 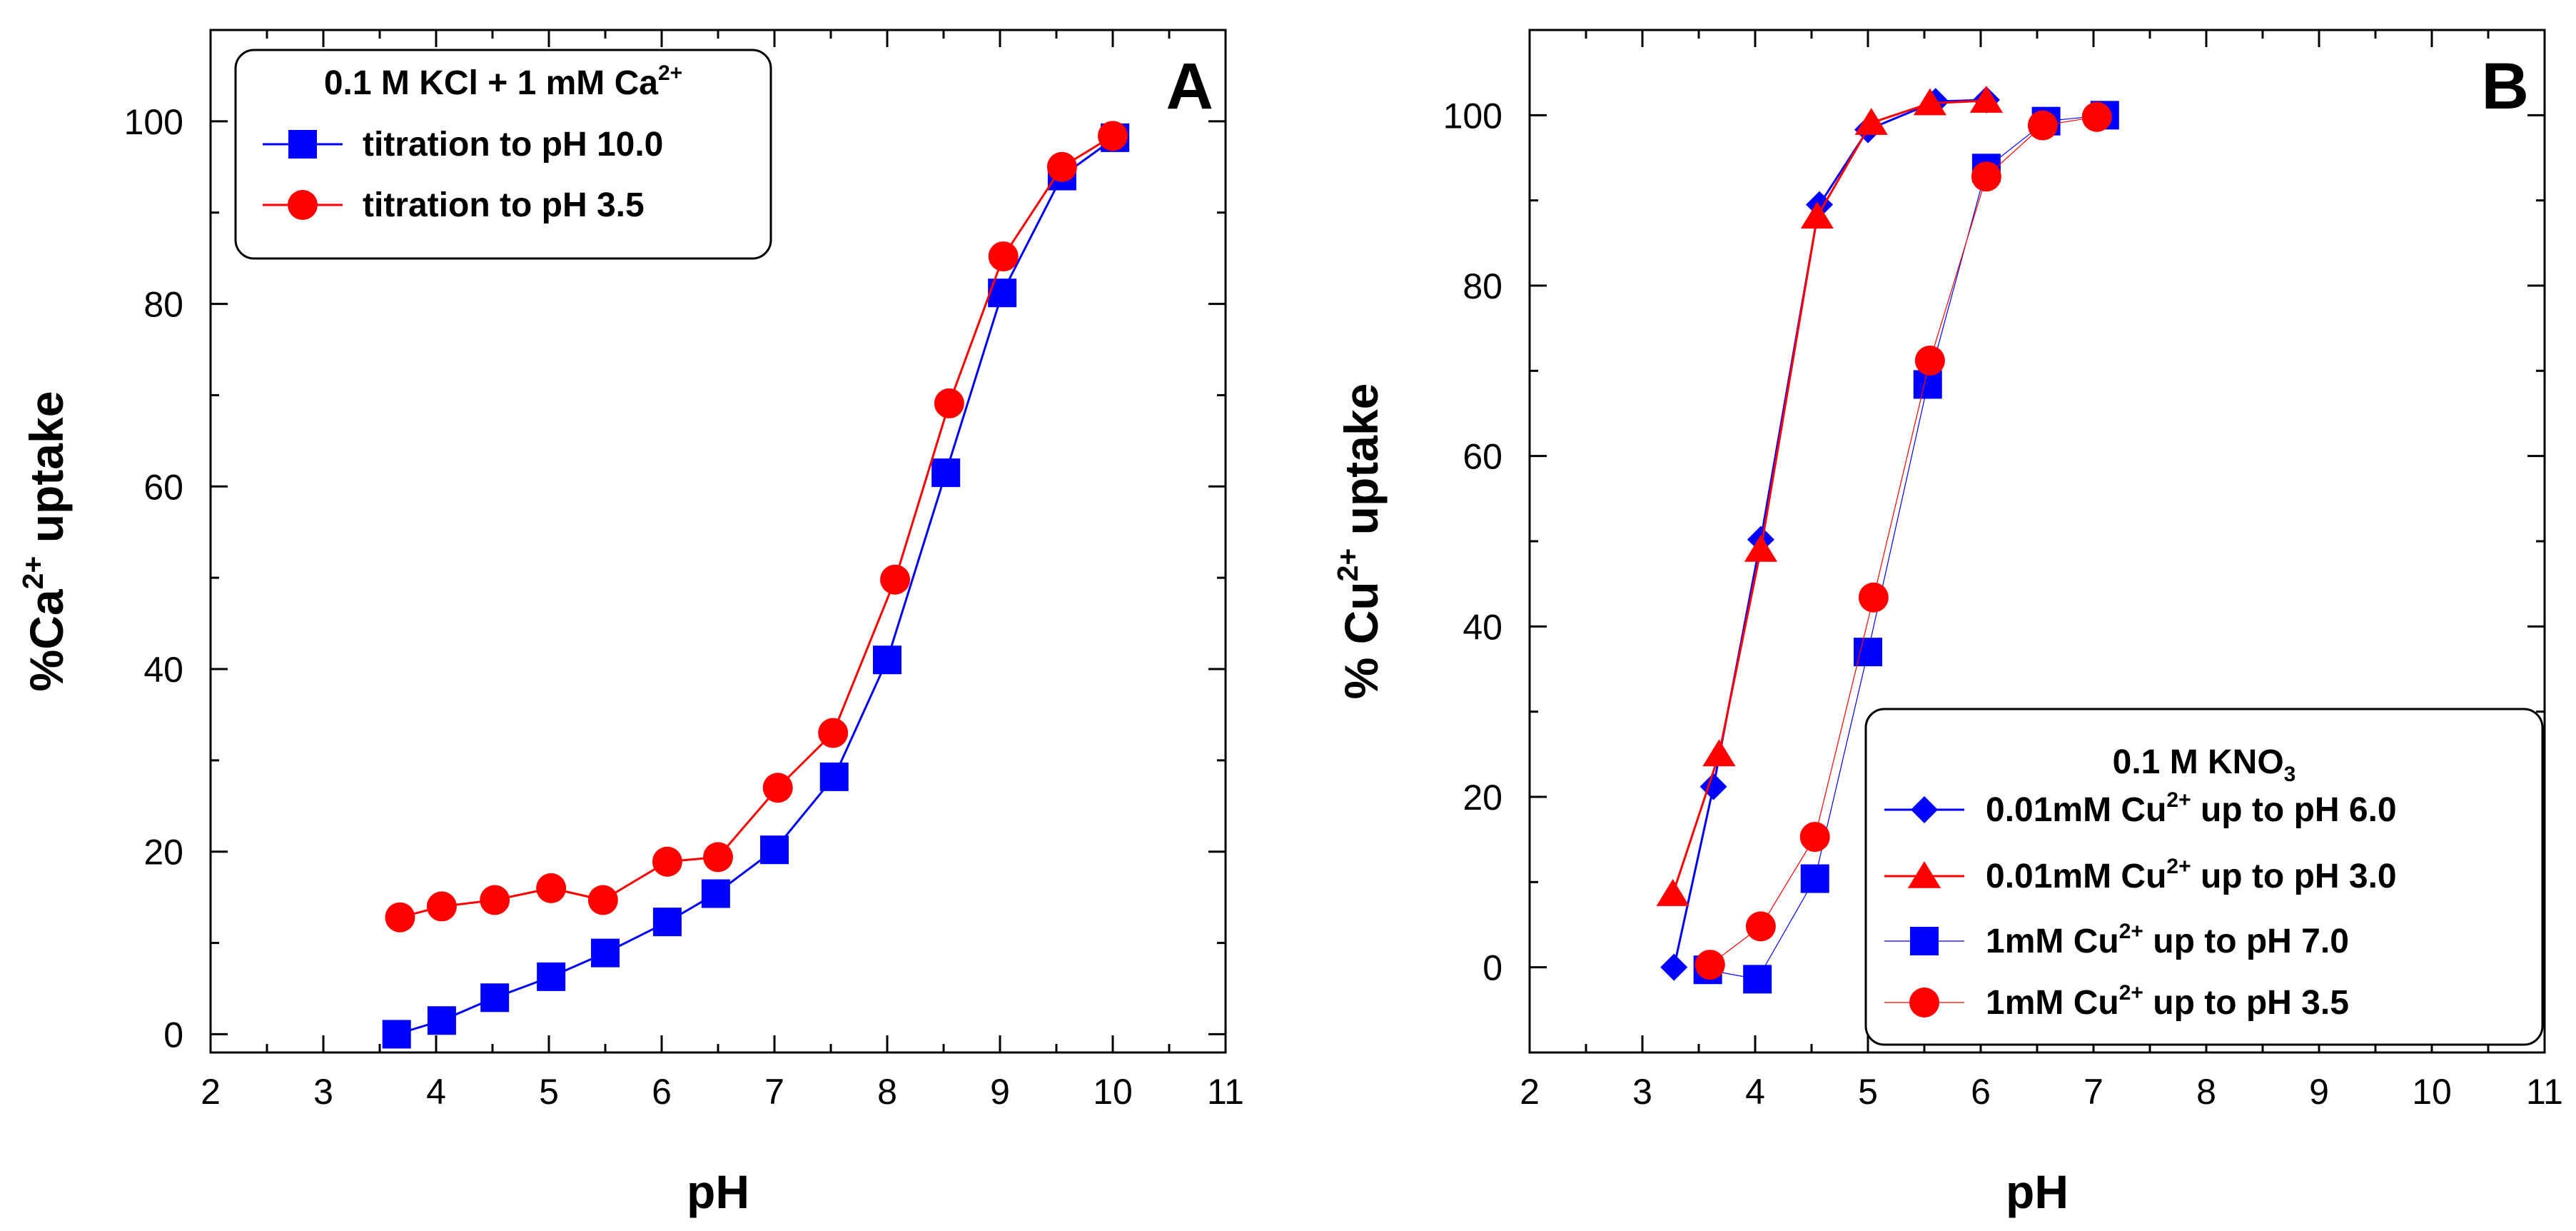 What do you see at coordinates (2167, 1001) in the screenshot?
I see `legend-entry-label: 1mM Cu2+ up to pH 3.5` at bounding box center [2167, 1001].